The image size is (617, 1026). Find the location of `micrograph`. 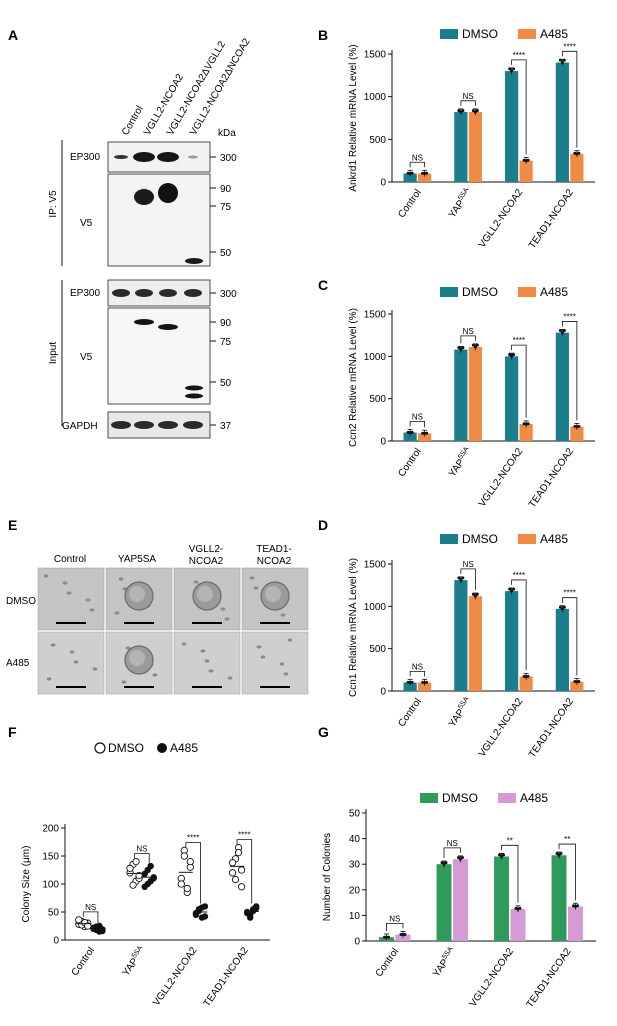

micrograph is located at coordinates (71, 599).